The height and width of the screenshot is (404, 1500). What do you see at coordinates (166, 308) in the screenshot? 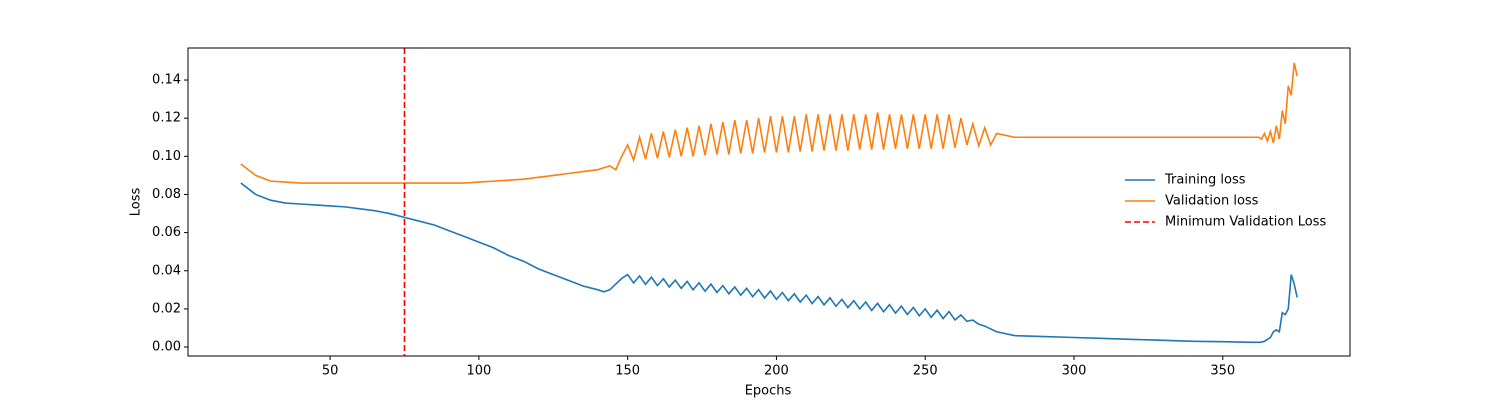
I see `y-tick-label: 0.02` at bounding box center [166, 308].